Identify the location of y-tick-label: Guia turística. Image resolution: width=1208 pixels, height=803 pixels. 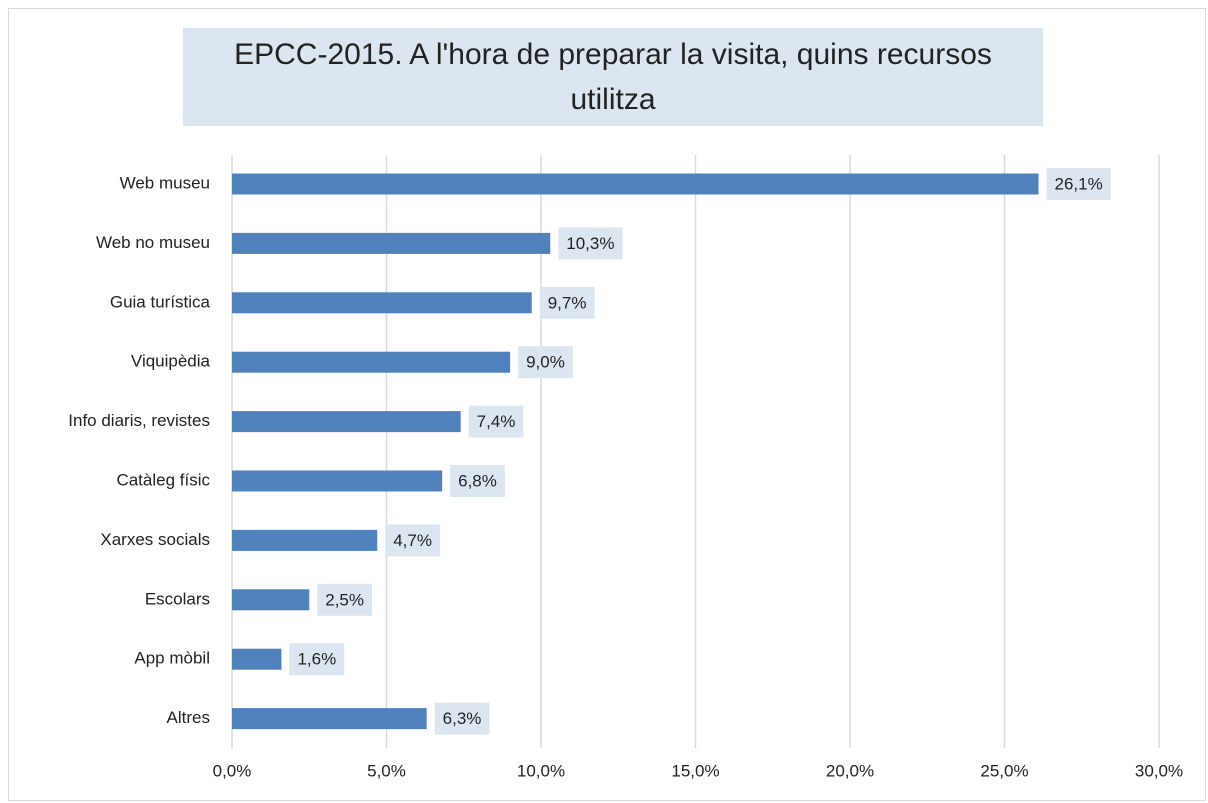
(160, 301).